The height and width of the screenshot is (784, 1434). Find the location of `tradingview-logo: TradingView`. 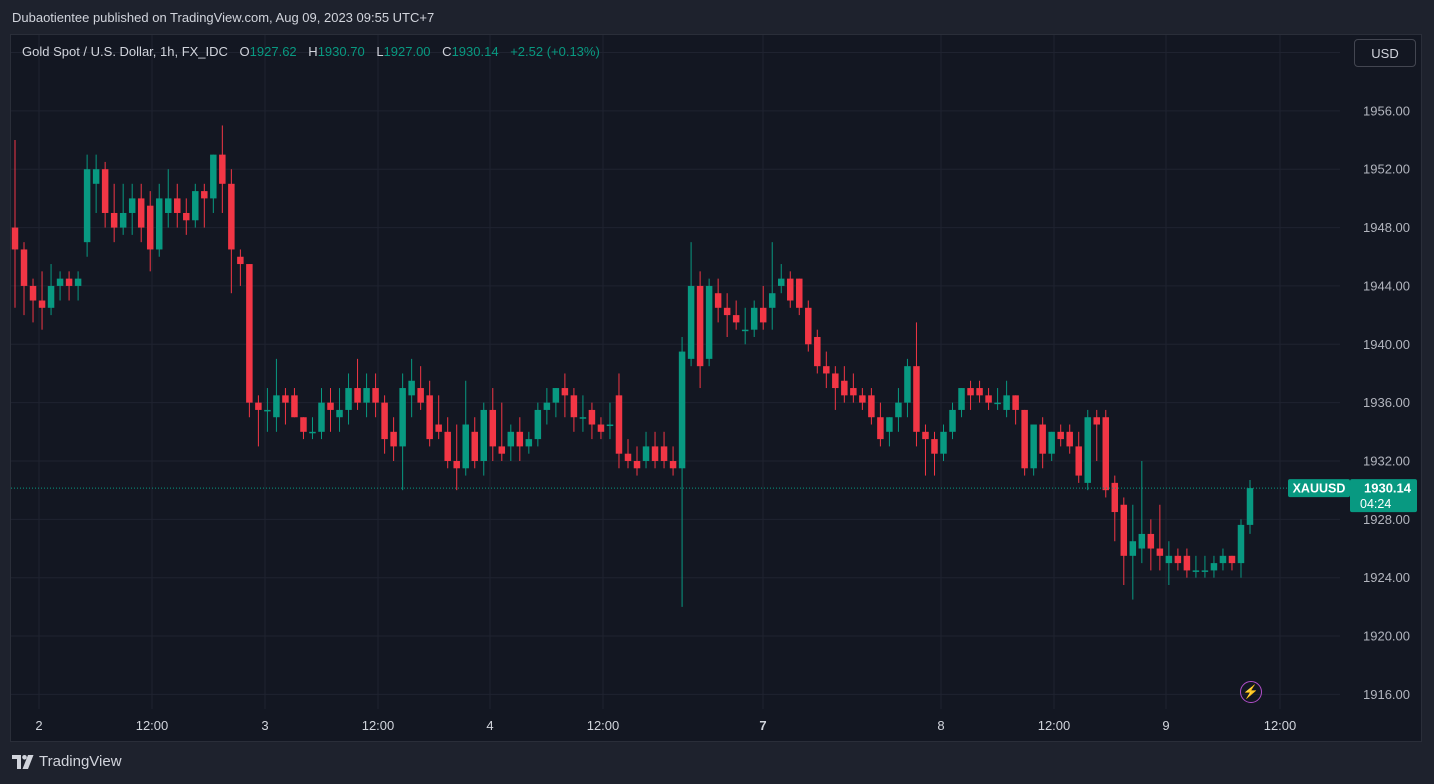

tradingview-logo: TradingView is located at coordinates (67, 761).